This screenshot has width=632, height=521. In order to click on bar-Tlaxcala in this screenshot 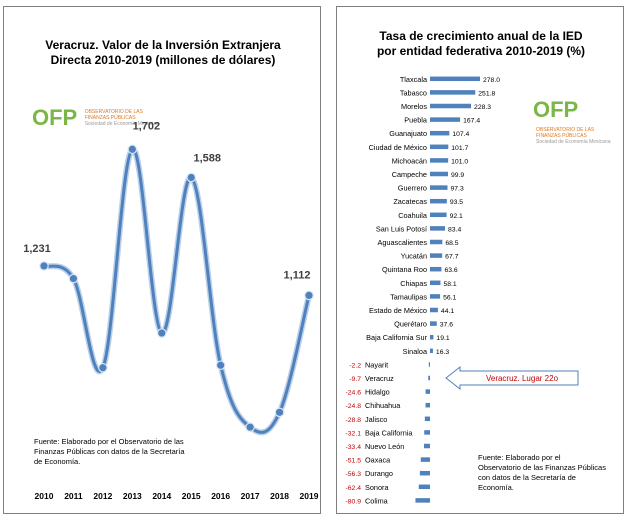, I will do `click(455, 79)`.